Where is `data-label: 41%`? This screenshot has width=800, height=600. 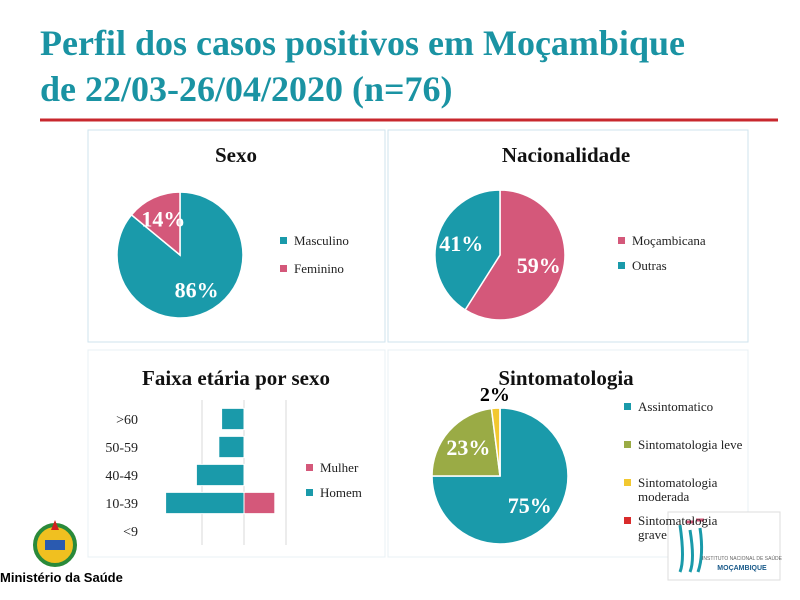
data-label: 41% is located at coordinates (461, 243).